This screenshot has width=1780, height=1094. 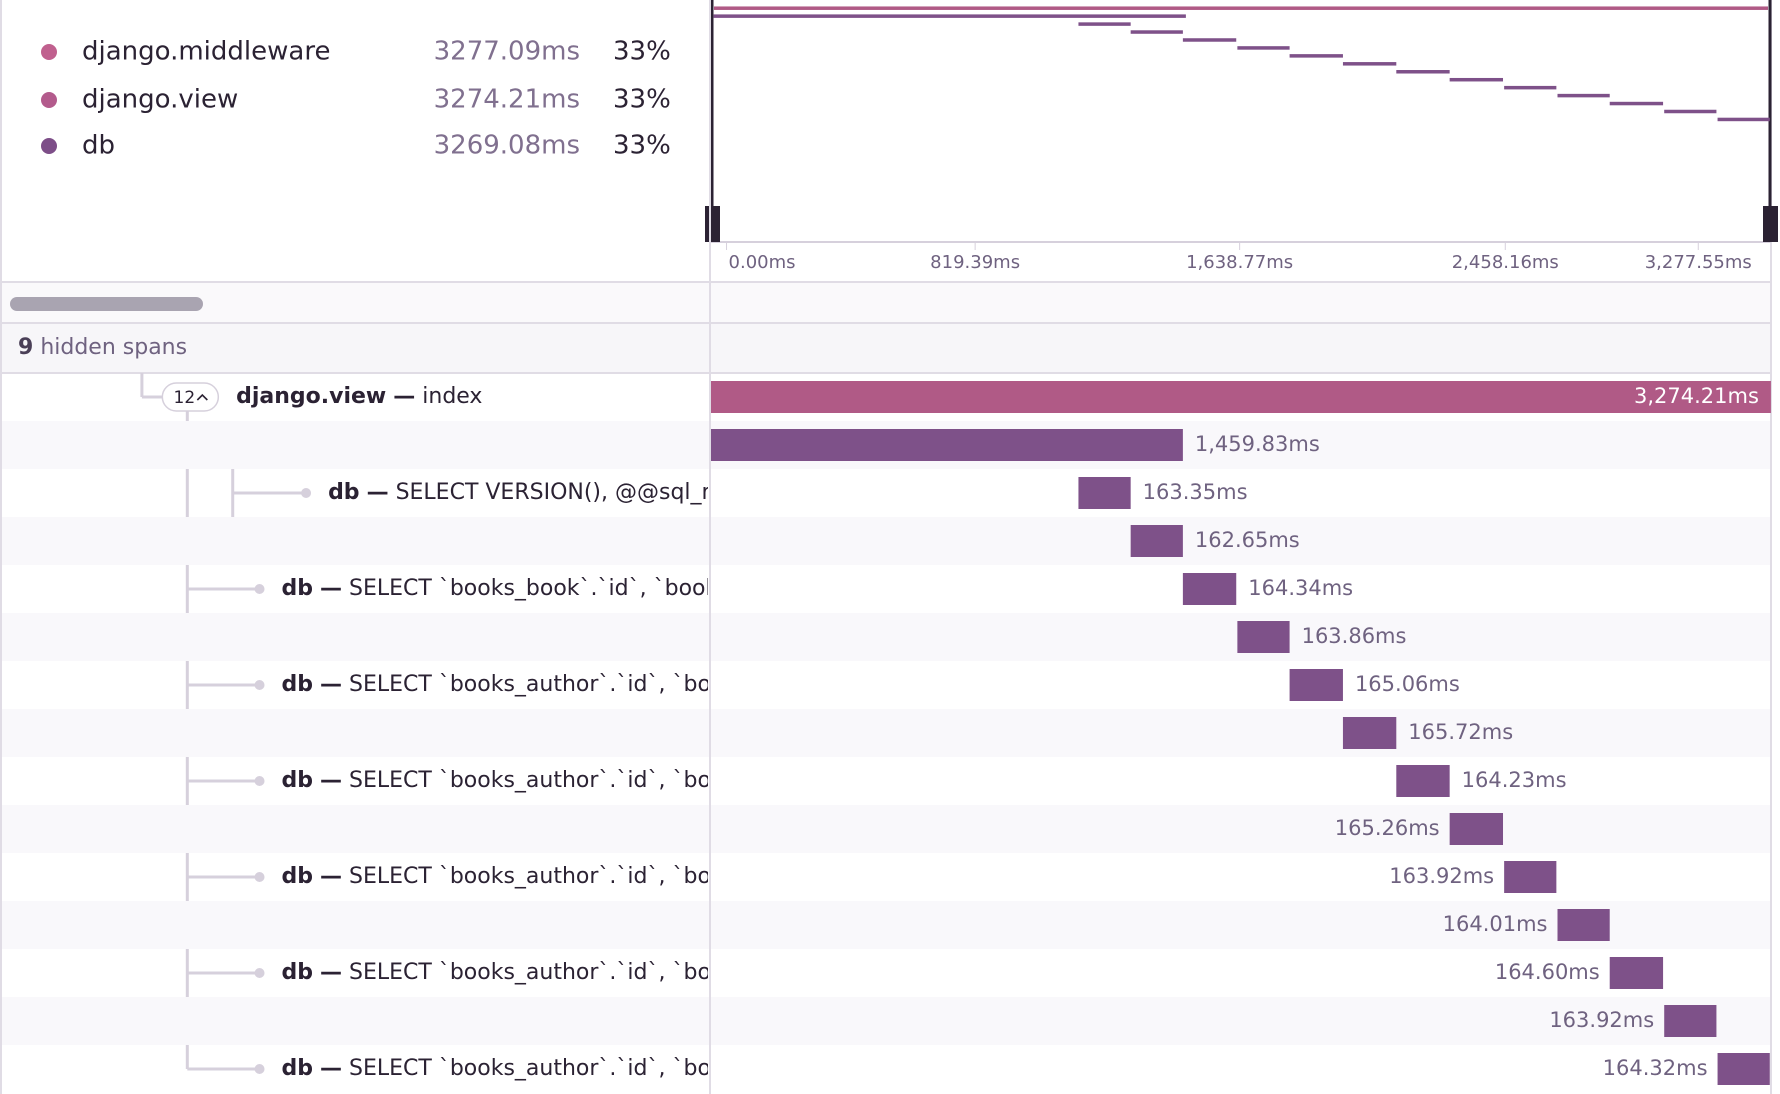 I want to click on span-duration: 164.60ms, so click(x=1547, y=972).